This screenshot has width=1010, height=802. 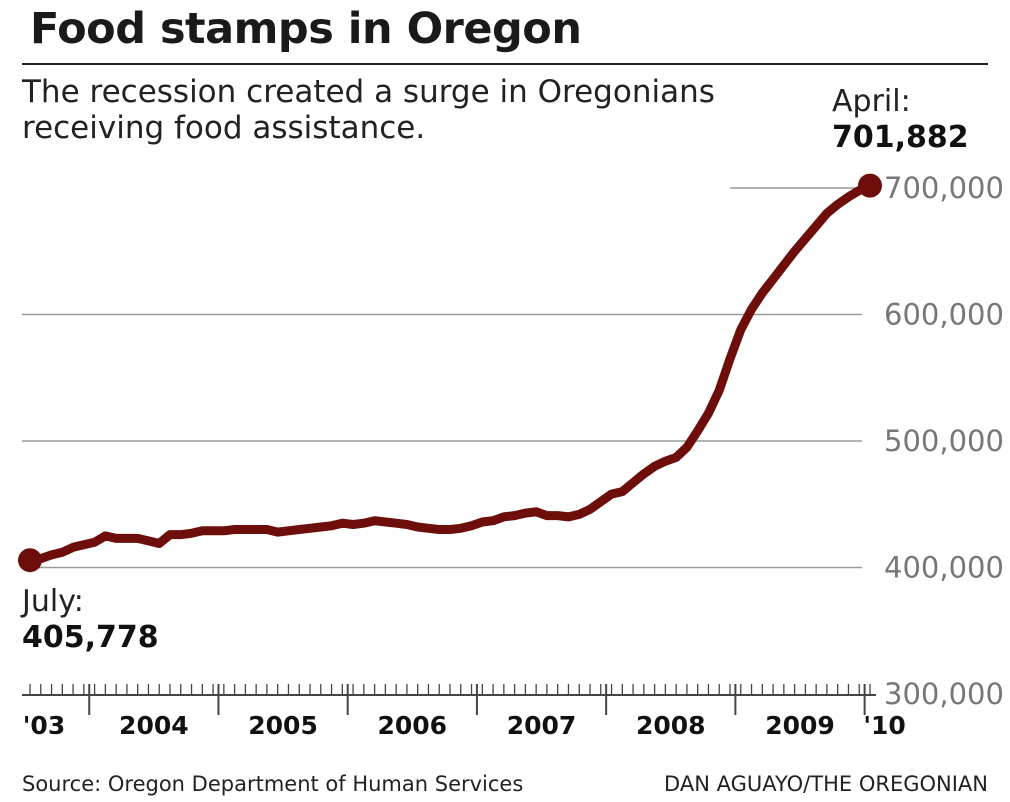 What do you see at coordinates (900, 137) in the screenshot?
I see `end-annotation-value: 701,882` at bounding box center [900, 137].